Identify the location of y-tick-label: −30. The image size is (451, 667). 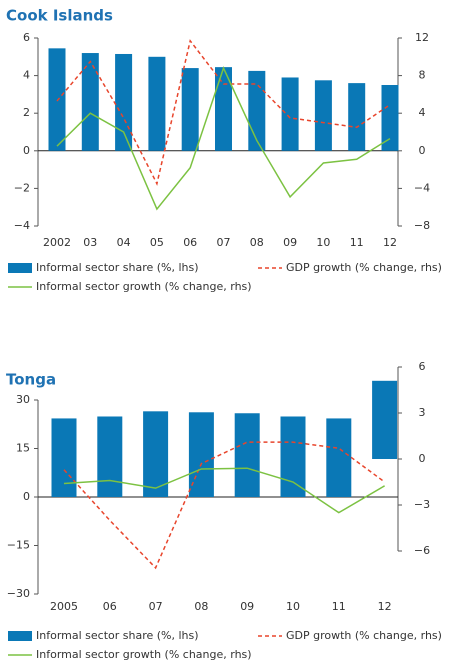
(18, 593).